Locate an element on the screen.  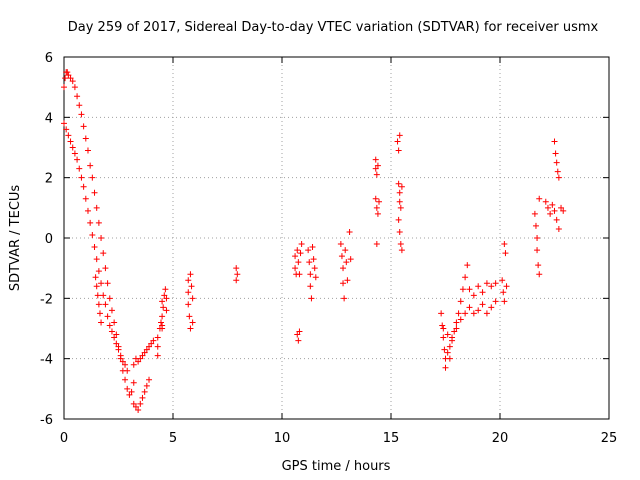
y-tick-label: -2 is located at coordinates (46, 299).